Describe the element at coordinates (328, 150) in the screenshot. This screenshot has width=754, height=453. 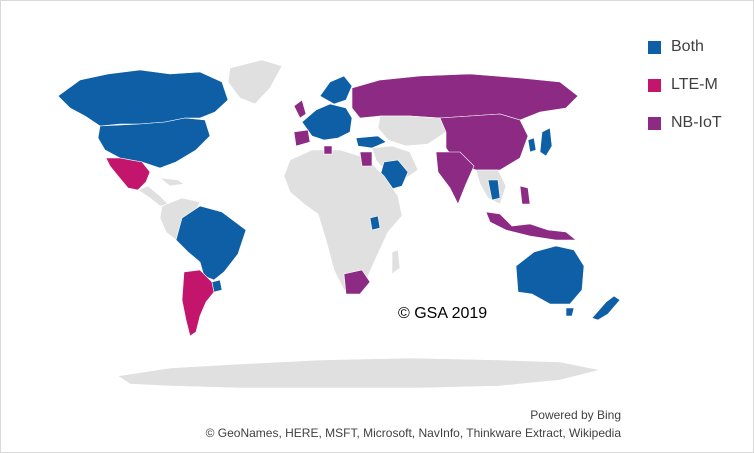
I see `region-north-africa` at that location.